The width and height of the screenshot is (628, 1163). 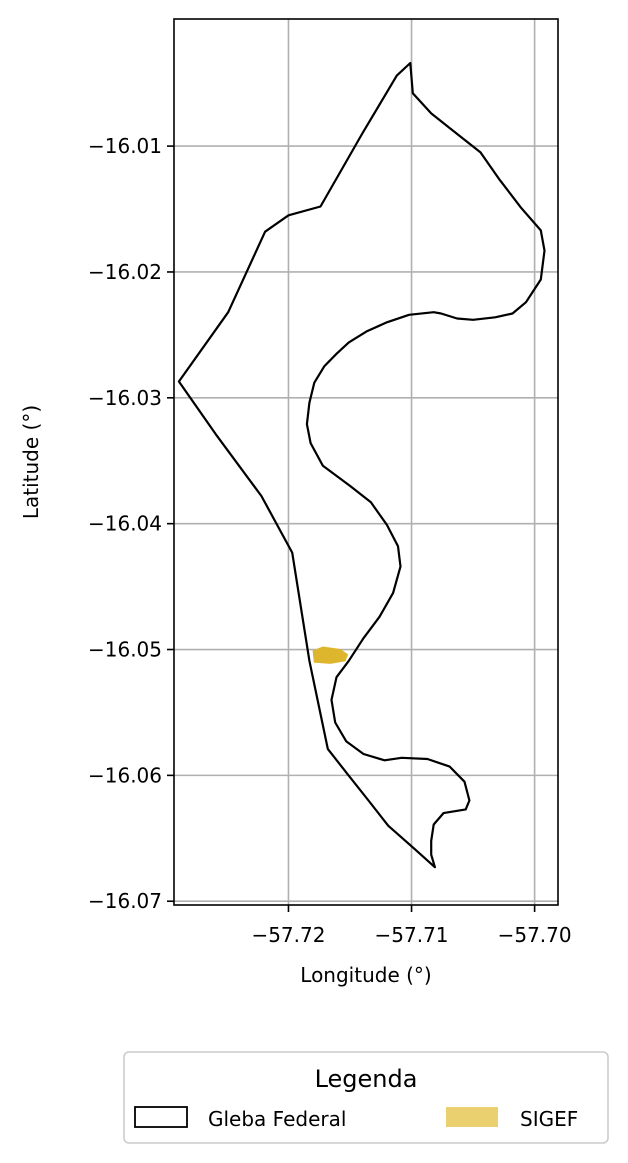 I want to click on y-axis-title: Latitude (°), so click(x=31, y=462).